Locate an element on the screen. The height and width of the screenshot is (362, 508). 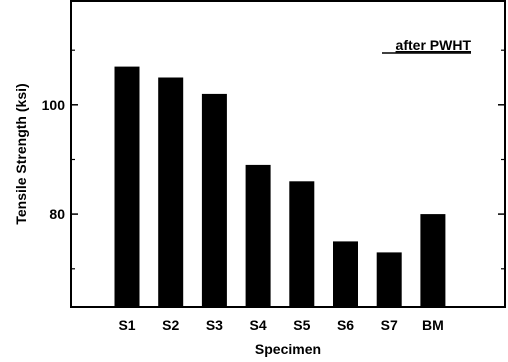
x-axis-title: Specimen is located at coordinates (288, 349).